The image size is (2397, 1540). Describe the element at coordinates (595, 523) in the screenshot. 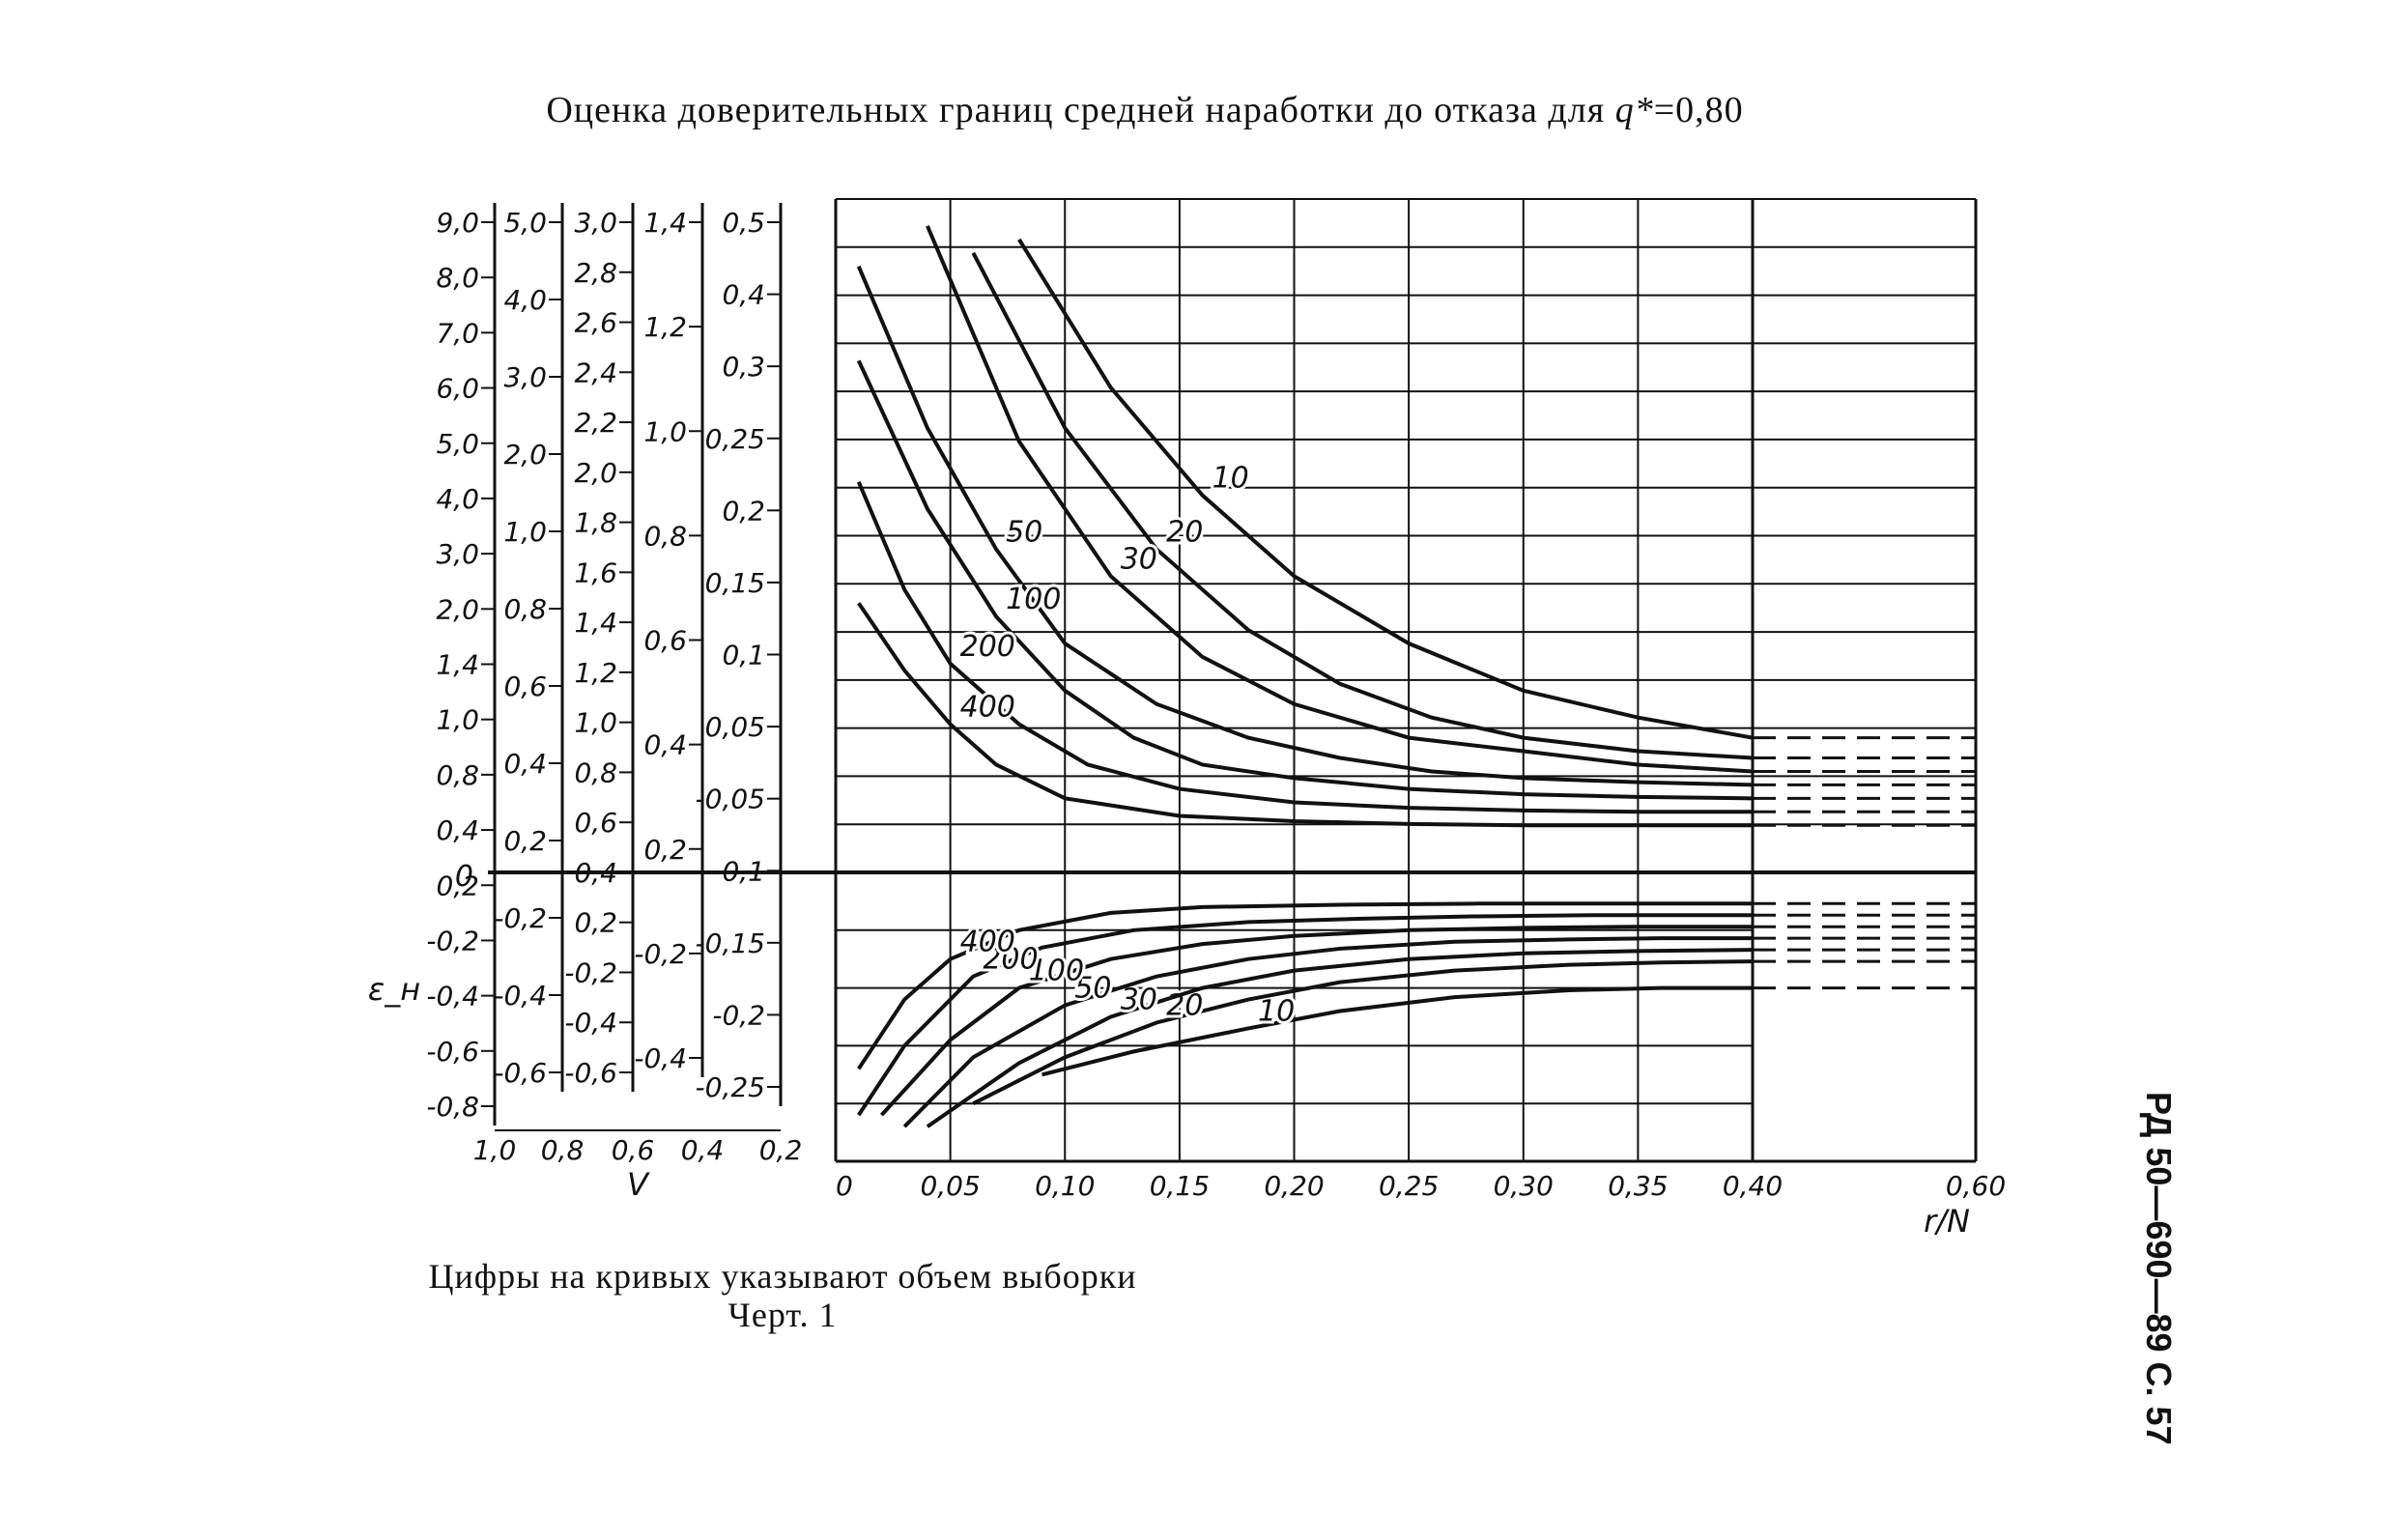

I see `side-scale-label: 1,8` at that location.